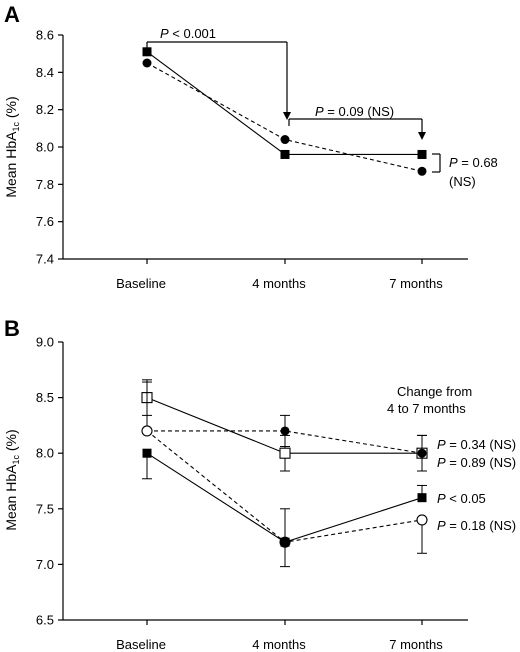 This screenshot has height=652, width=520. What do you see at coordinates (436, 163) in the screenshot?
I see `panel-a-p-068-bracket` at bounding box center [436, 163].